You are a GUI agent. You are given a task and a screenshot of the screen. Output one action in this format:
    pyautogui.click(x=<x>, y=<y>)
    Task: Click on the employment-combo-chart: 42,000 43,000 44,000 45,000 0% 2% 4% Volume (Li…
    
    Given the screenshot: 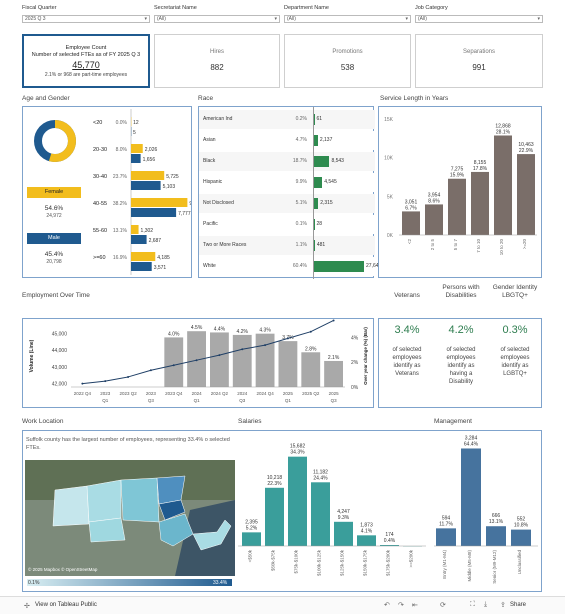 What is the action you would take?
    pyautogui.click(x=198, y=363)
    